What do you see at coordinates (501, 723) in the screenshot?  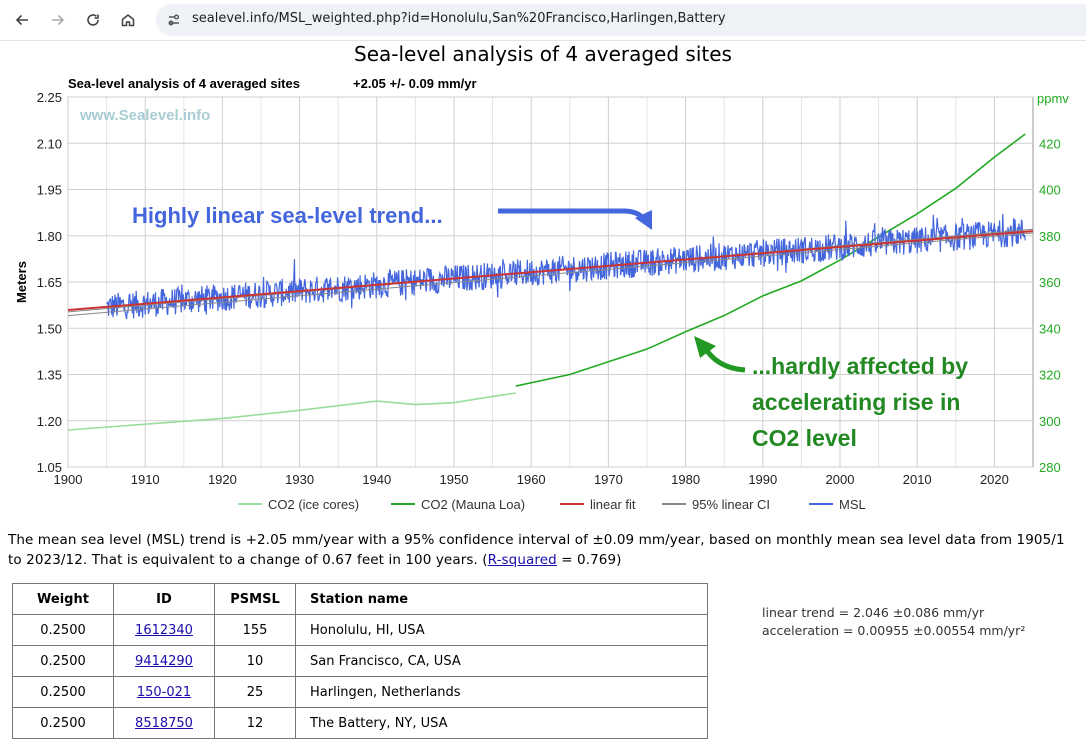 I see `station-name-cell: The Battery, NY, USA` at bounding box center [501, 723].